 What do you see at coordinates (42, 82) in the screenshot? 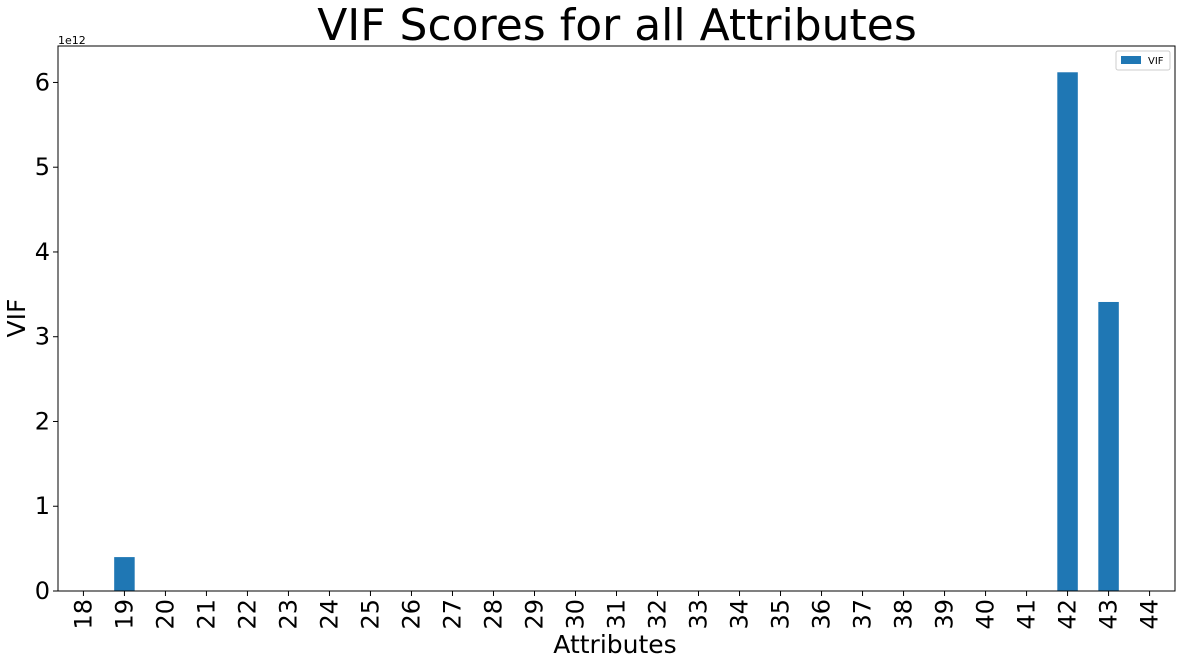
I see `y-tick-label-6: 6` at bounding box center [42, 82].